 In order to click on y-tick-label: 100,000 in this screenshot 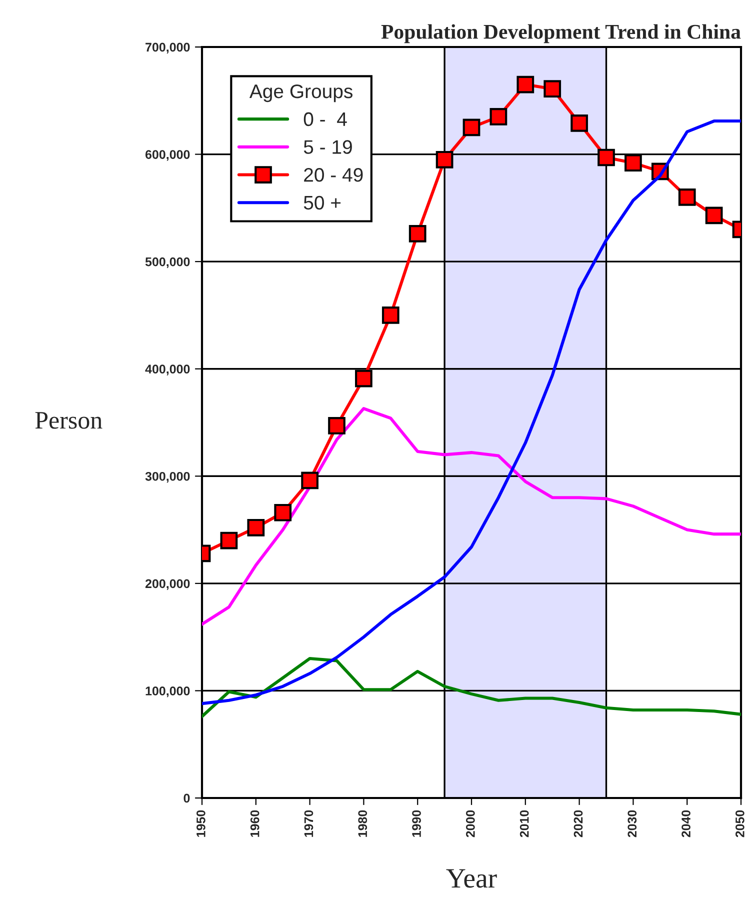, I will do `click(168, 692)`.